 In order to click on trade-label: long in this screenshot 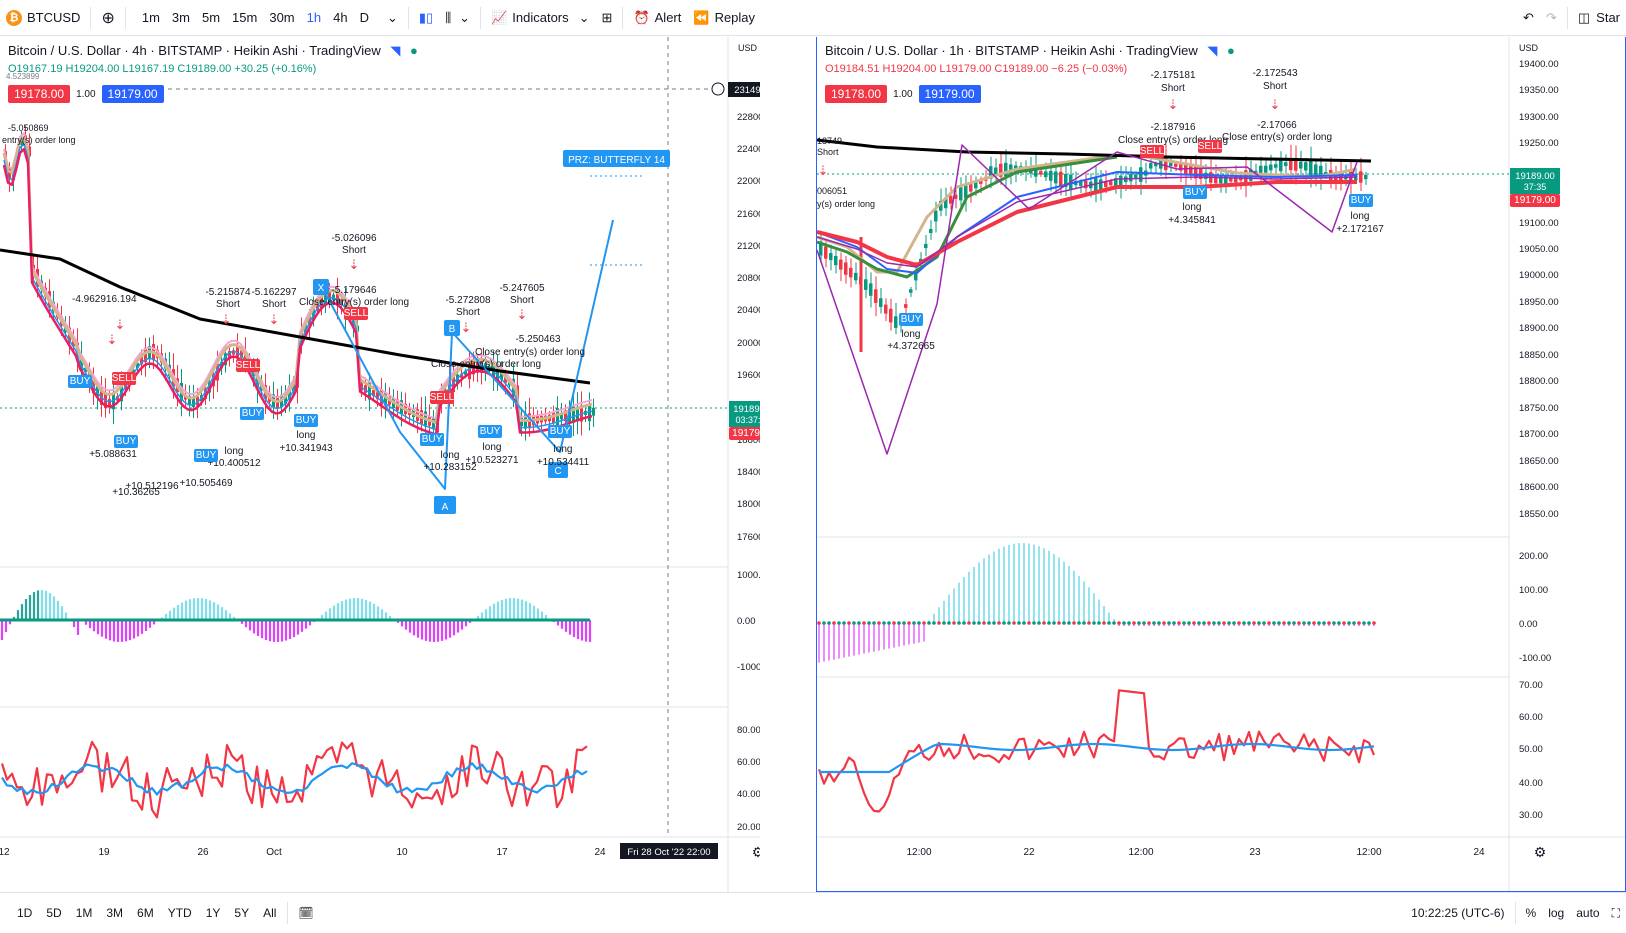, I will do `click(563, 449)`.